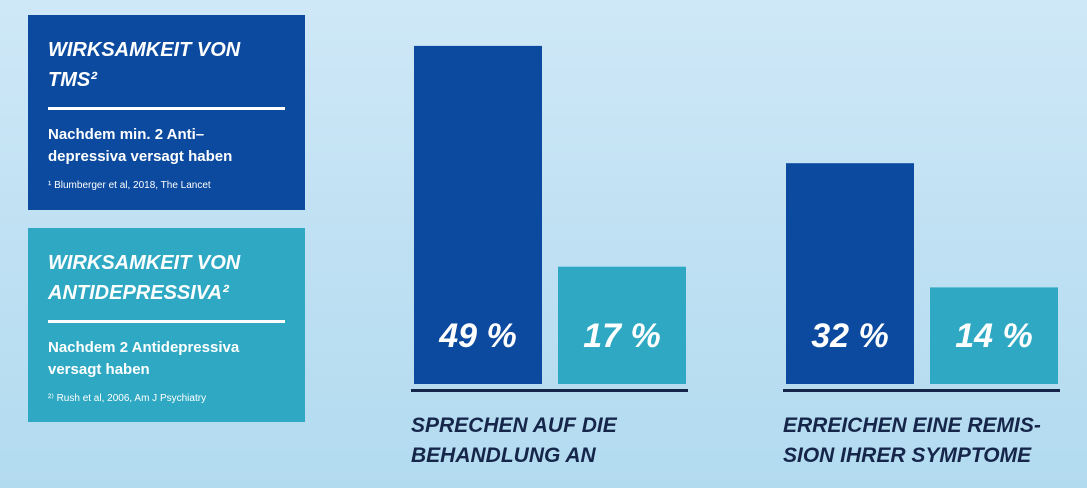 The height and width of the screenshot is (488, 1087). I want to click on legend-description: depressiva versagt haben, so click(140, 156).